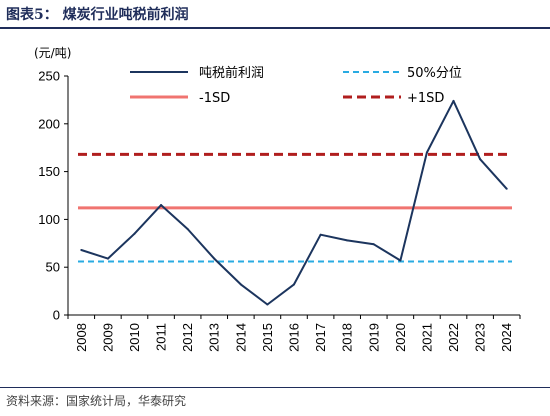 This screenshot has width=550, height=416. I want to click on x-tick-label: 2018, so click(347, 337).